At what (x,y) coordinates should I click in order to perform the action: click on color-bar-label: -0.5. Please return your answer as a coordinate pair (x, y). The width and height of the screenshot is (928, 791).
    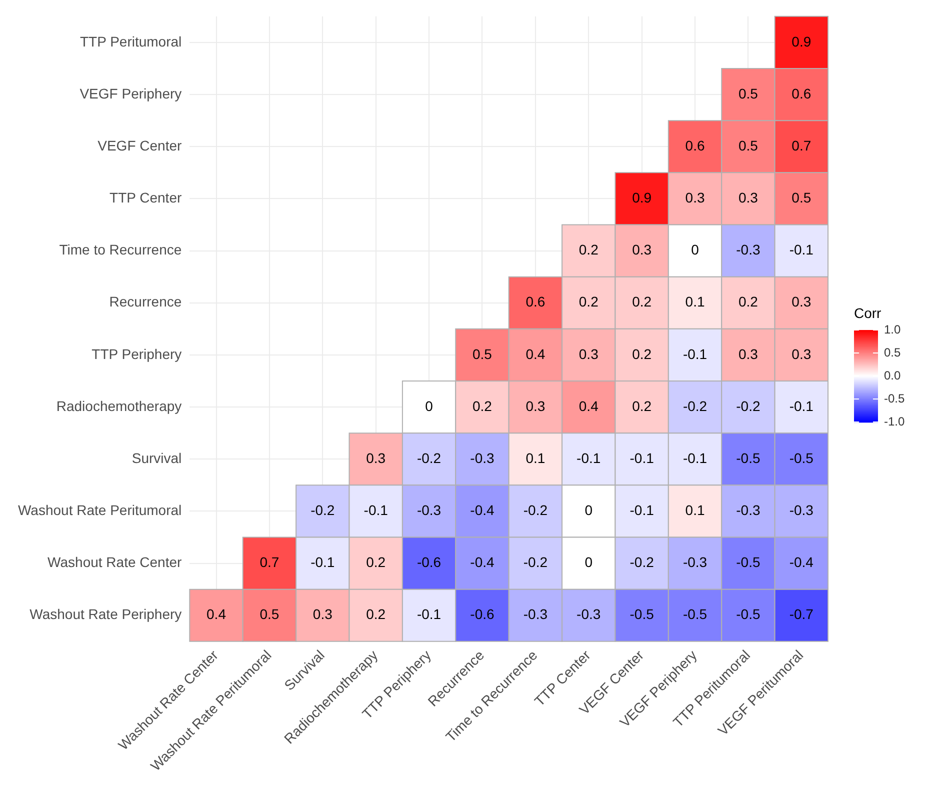
    Looking at the image, I should click on (895, 398).